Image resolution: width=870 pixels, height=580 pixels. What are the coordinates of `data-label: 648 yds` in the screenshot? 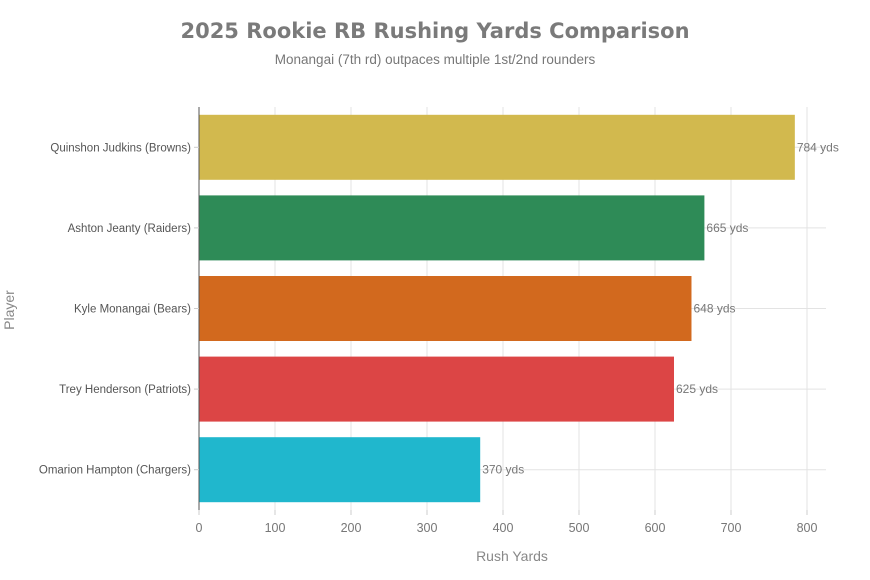 It's located at (714, 309).